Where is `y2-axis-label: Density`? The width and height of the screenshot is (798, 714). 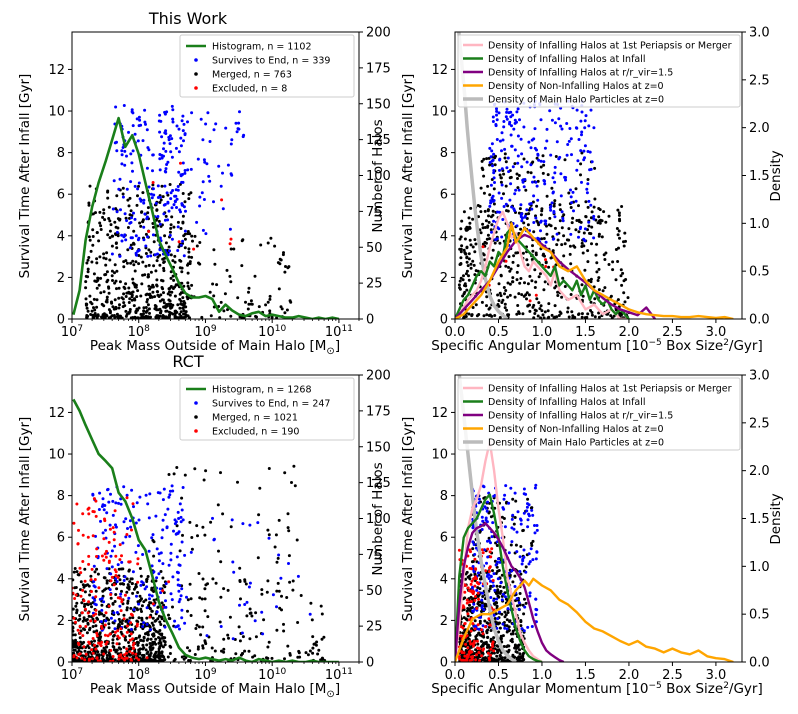
y2-axis-label: Density is located at coordinates (776, 175).